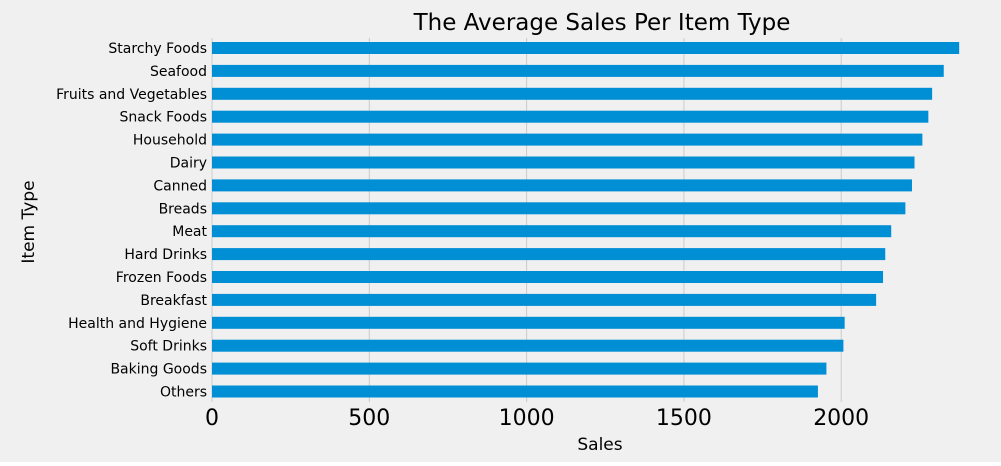 The height and width of the screenshot is (466, 1001). Describe the element at coordinates (602, 23) in the screenshot. I see `chart-title: The Average Sales Per Item Type` at that location.